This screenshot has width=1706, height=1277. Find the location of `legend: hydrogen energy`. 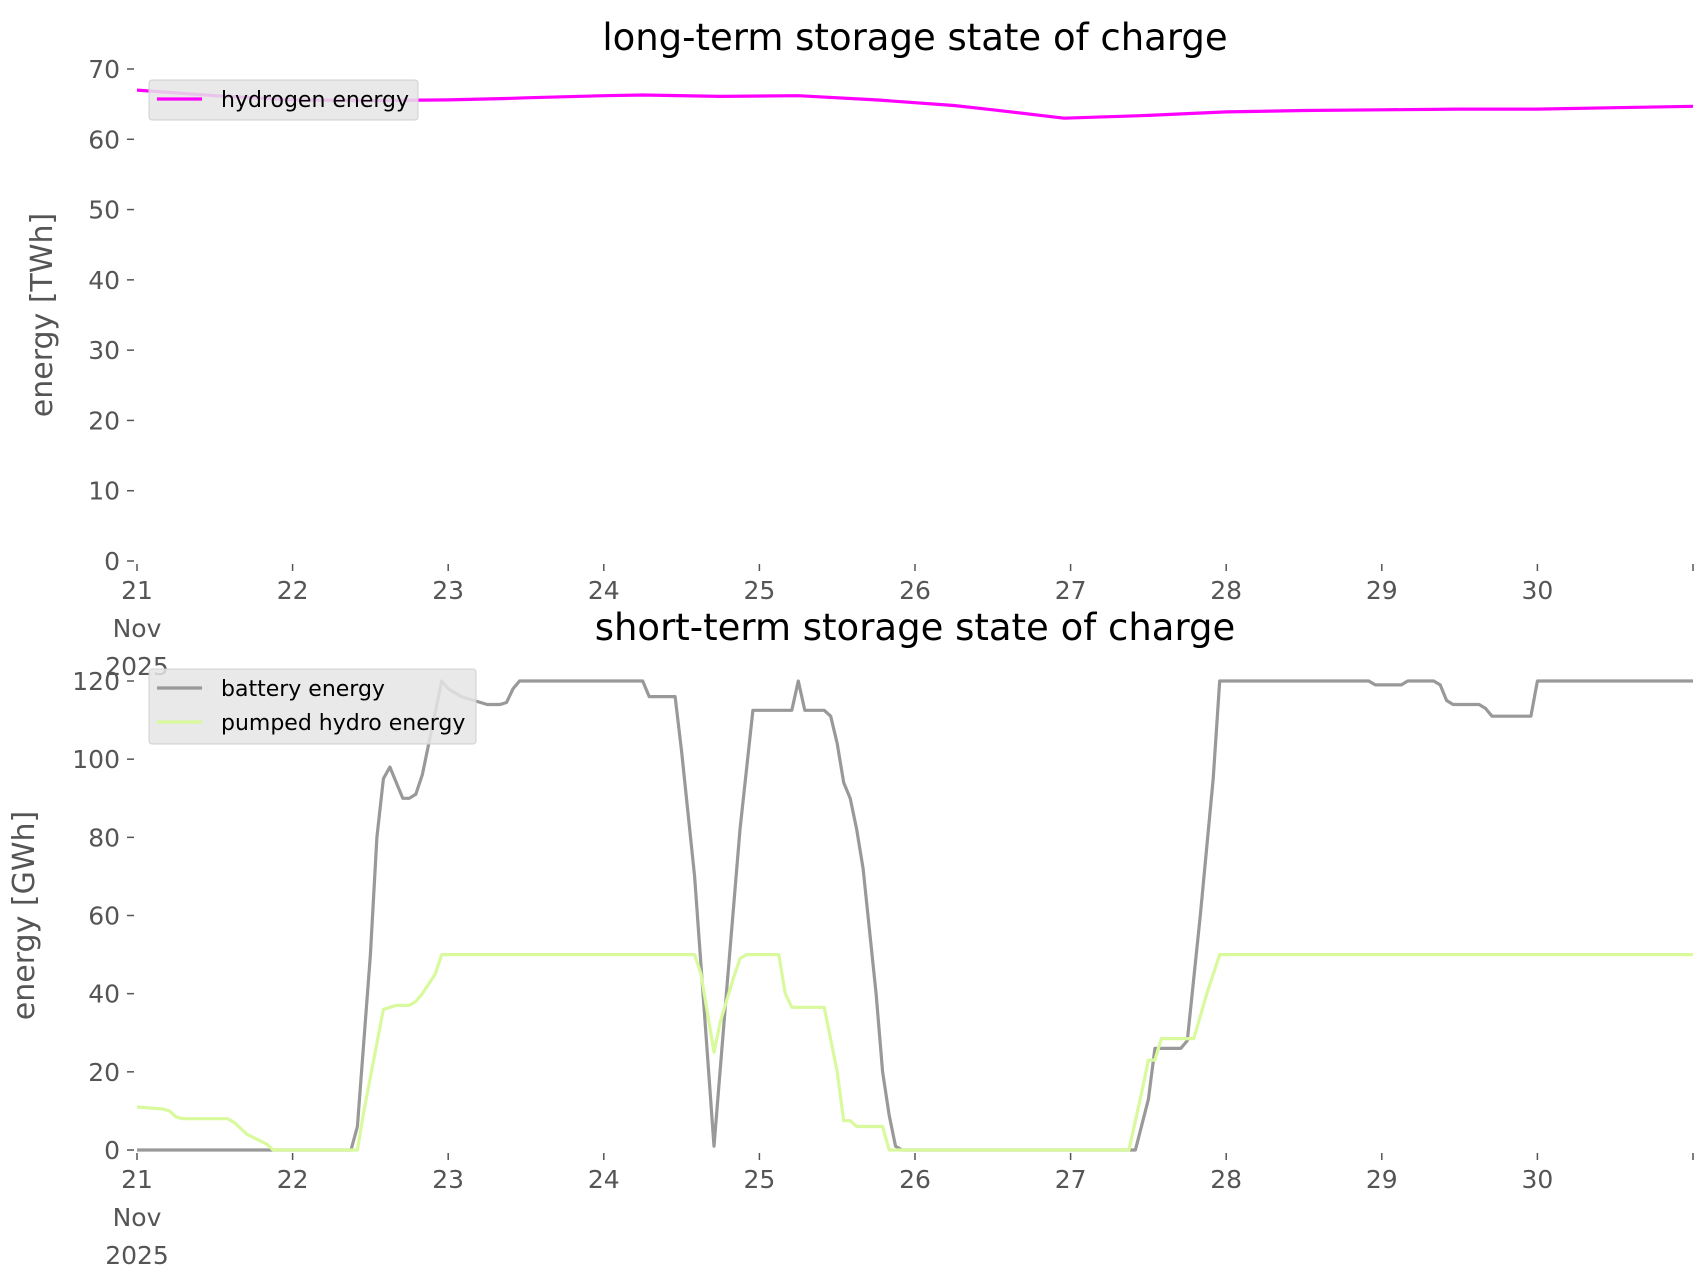

legend: hydrogen energy is located at coordinates (283, 100).